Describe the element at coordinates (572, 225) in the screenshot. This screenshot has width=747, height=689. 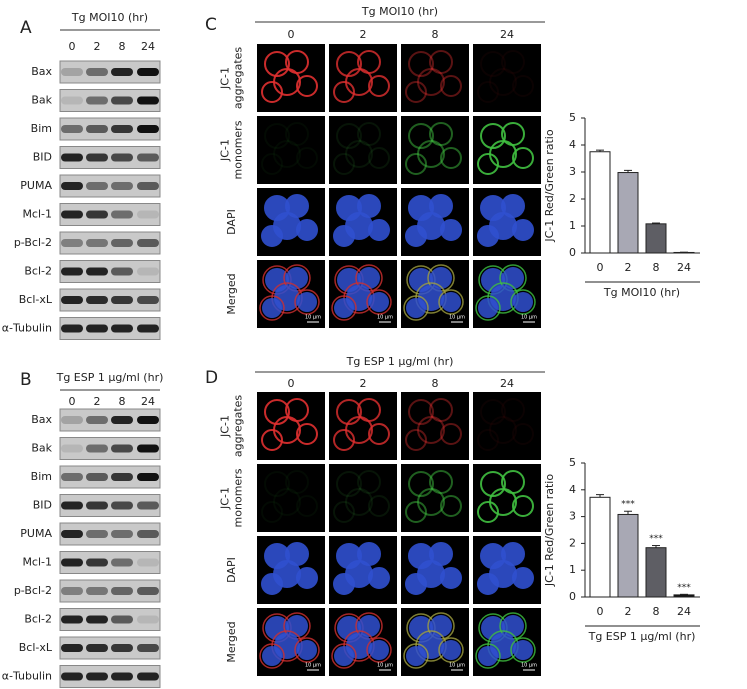
I see `y-tick-label: 1` at that location.